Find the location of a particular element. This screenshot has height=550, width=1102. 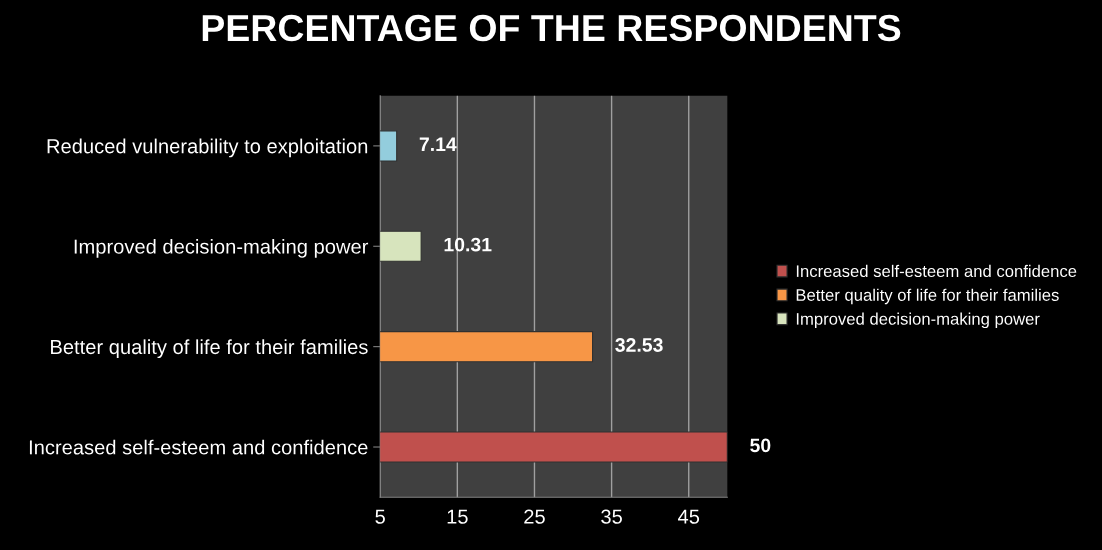

y-tick-label: Better quality of life for their families is located at coordinates (209, 349).